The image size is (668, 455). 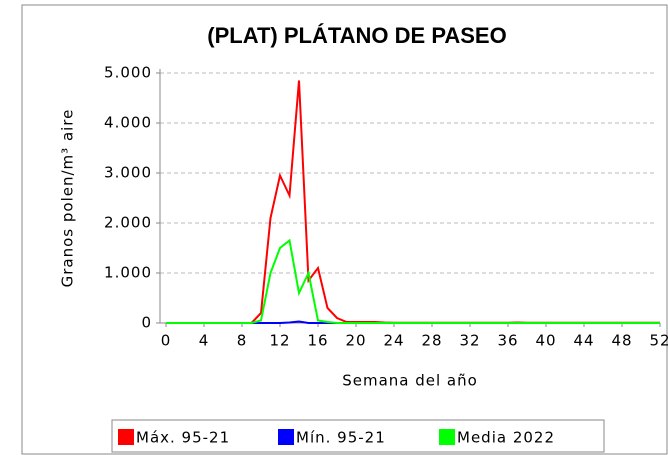 What do you see at coordinates (658, 341) in the screenshot?
I see `x-tick-label: 52` at bounding box center [658, 341].